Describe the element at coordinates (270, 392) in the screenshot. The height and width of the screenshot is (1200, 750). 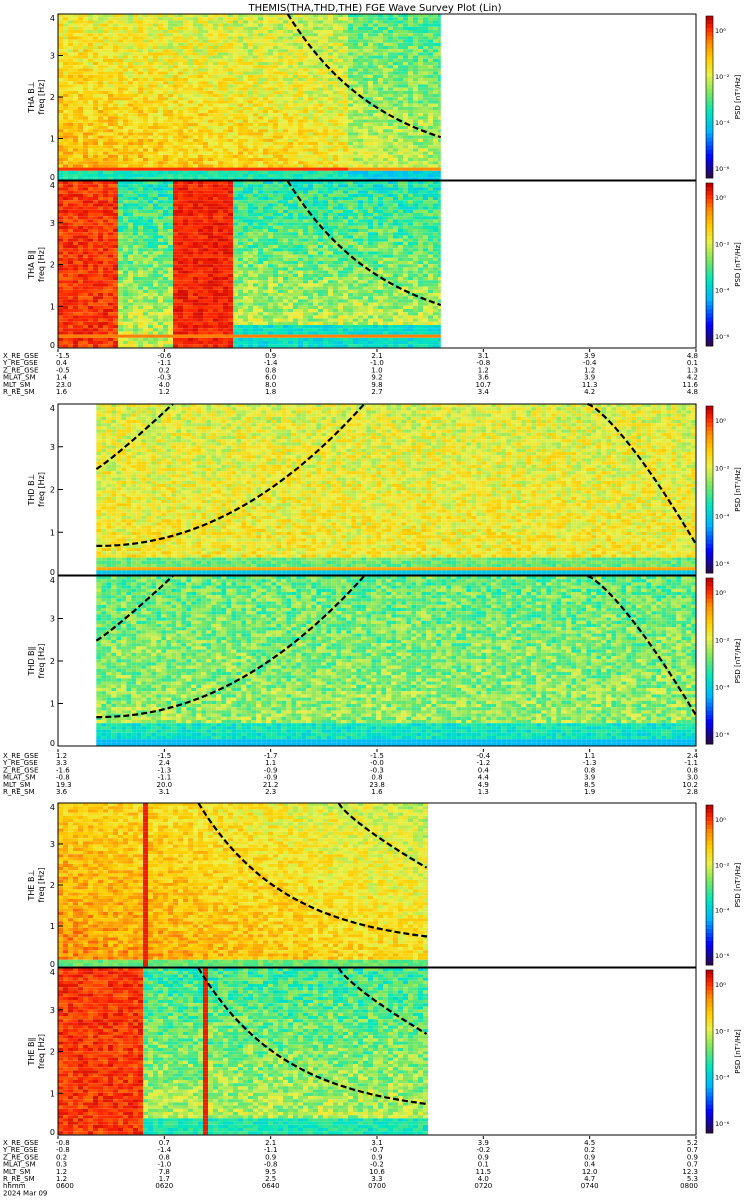
I see `ephemeris-value: 1.8` at that location.